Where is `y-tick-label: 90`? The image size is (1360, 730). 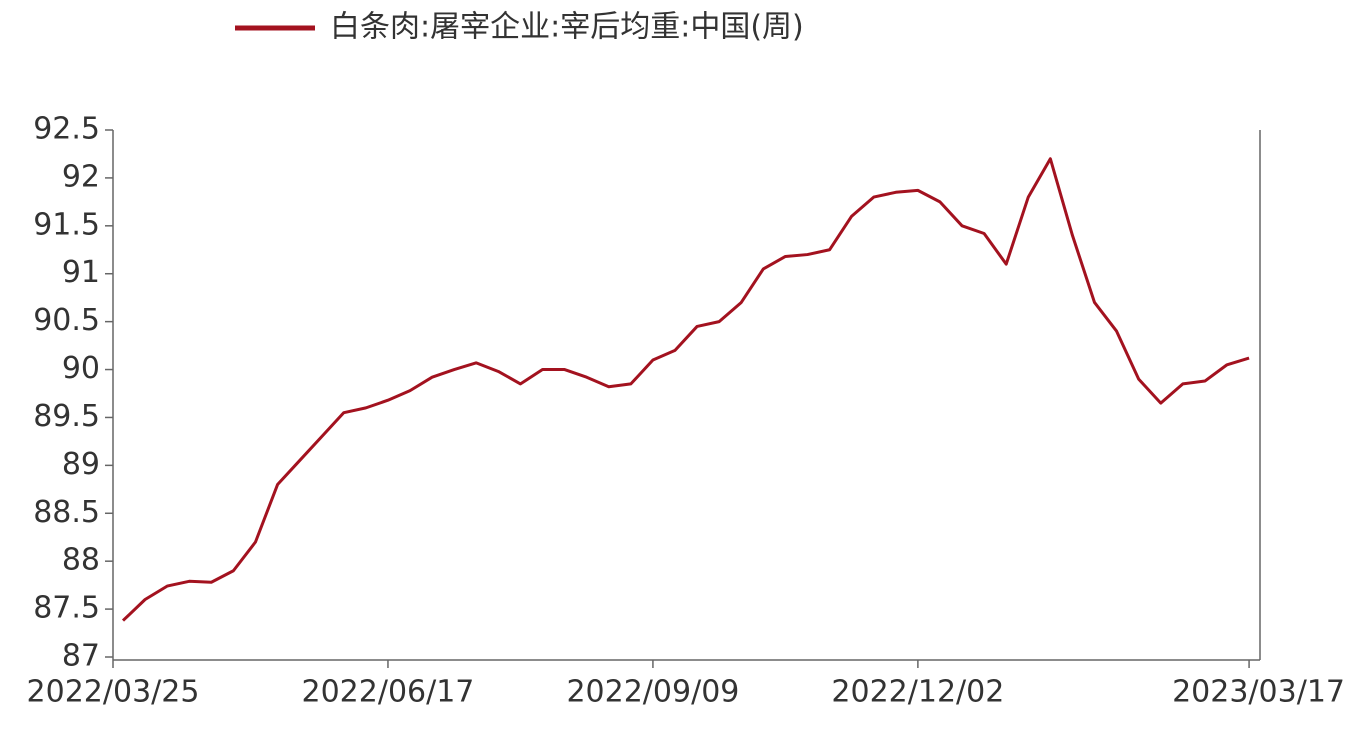 y-tick-label: 90 is located at coordinates (81, 368).